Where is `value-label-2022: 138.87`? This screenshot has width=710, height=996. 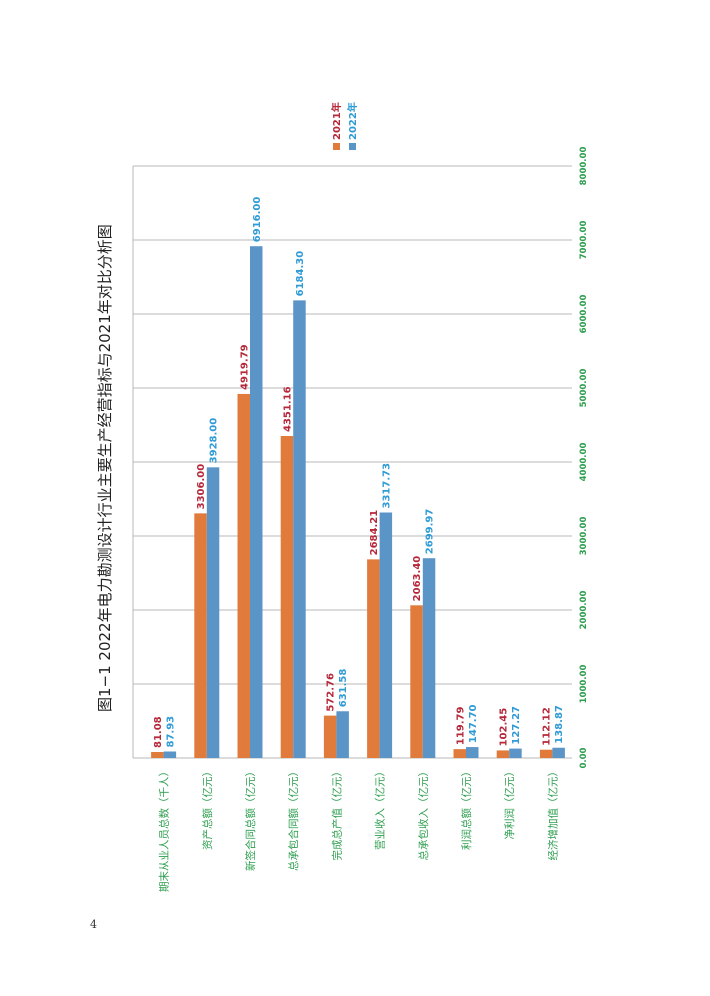
value-label-2022: 138.87 is located at coordinates (559, 724).